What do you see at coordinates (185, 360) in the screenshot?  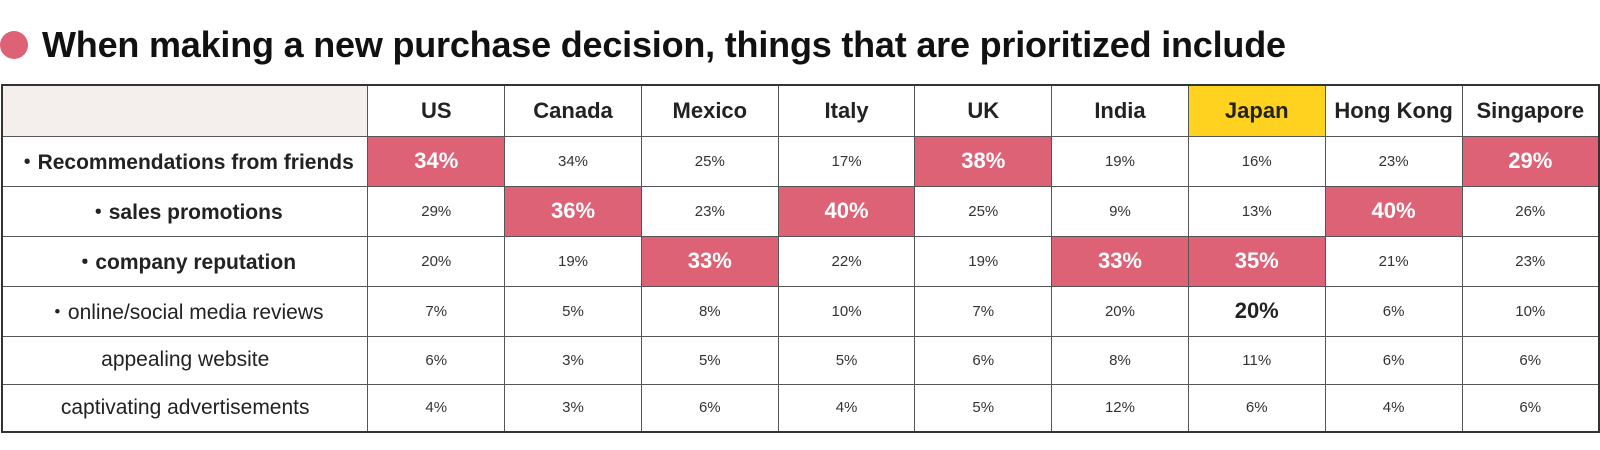 I see `row-label: appealing website` at bounding box center [185, 360].